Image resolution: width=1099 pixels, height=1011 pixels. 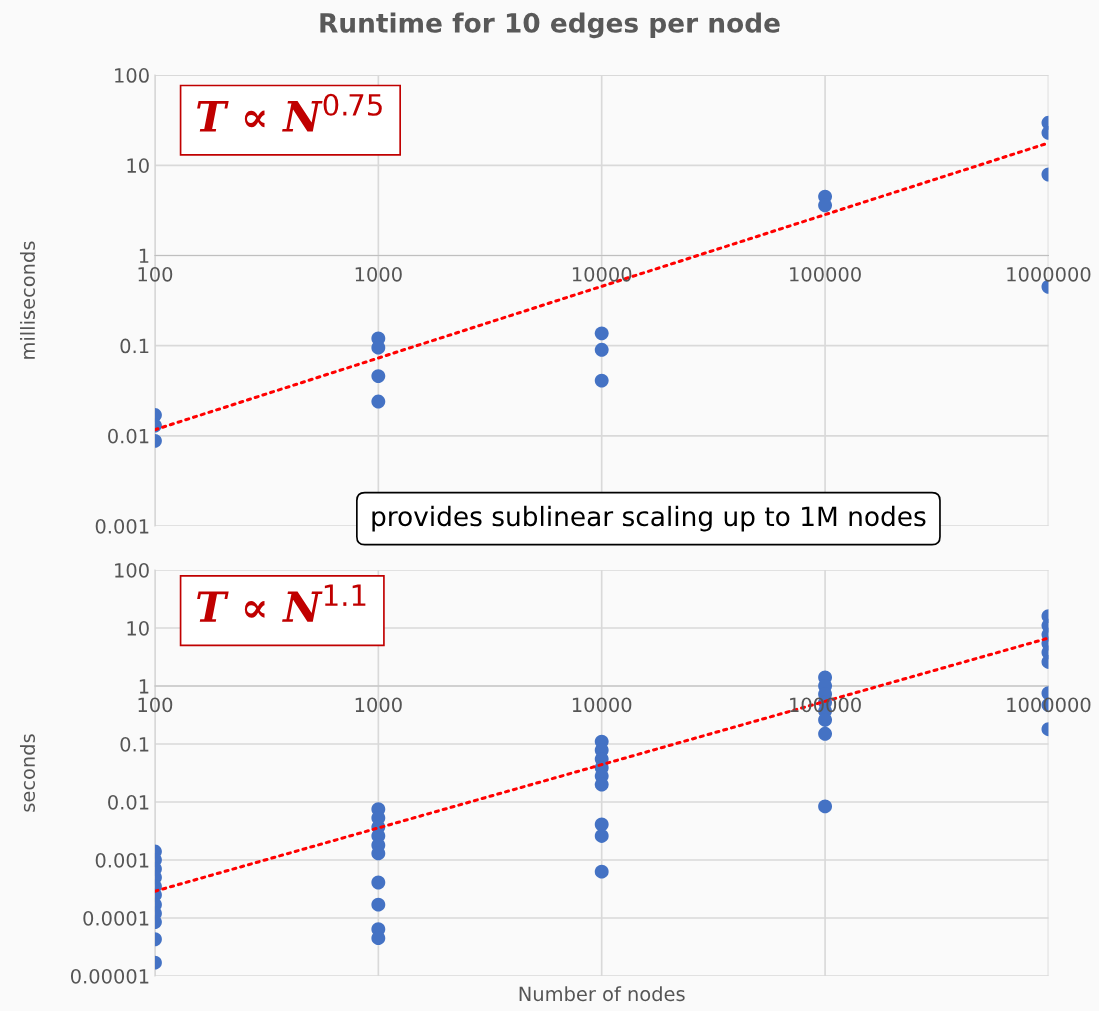 I want to click on annotation: T ∝ N$^{0.75}$, so click(x=289, y=112).